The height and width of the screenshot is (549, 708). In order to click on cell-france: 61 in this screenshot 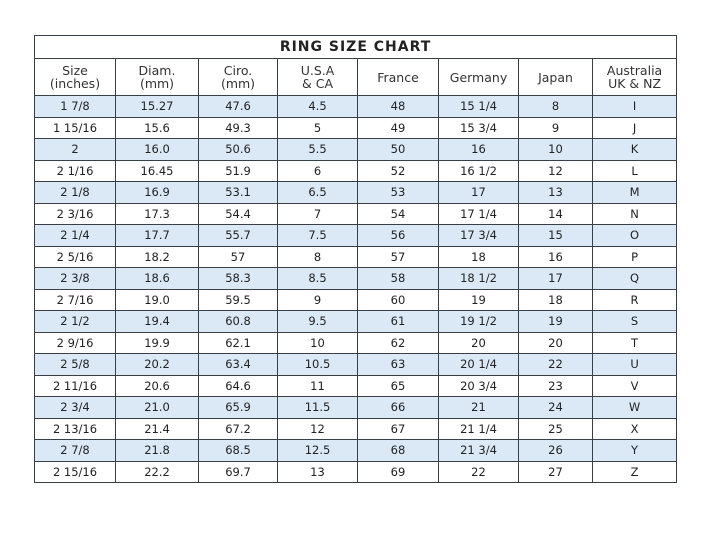, I will do `click(398, 321)`.